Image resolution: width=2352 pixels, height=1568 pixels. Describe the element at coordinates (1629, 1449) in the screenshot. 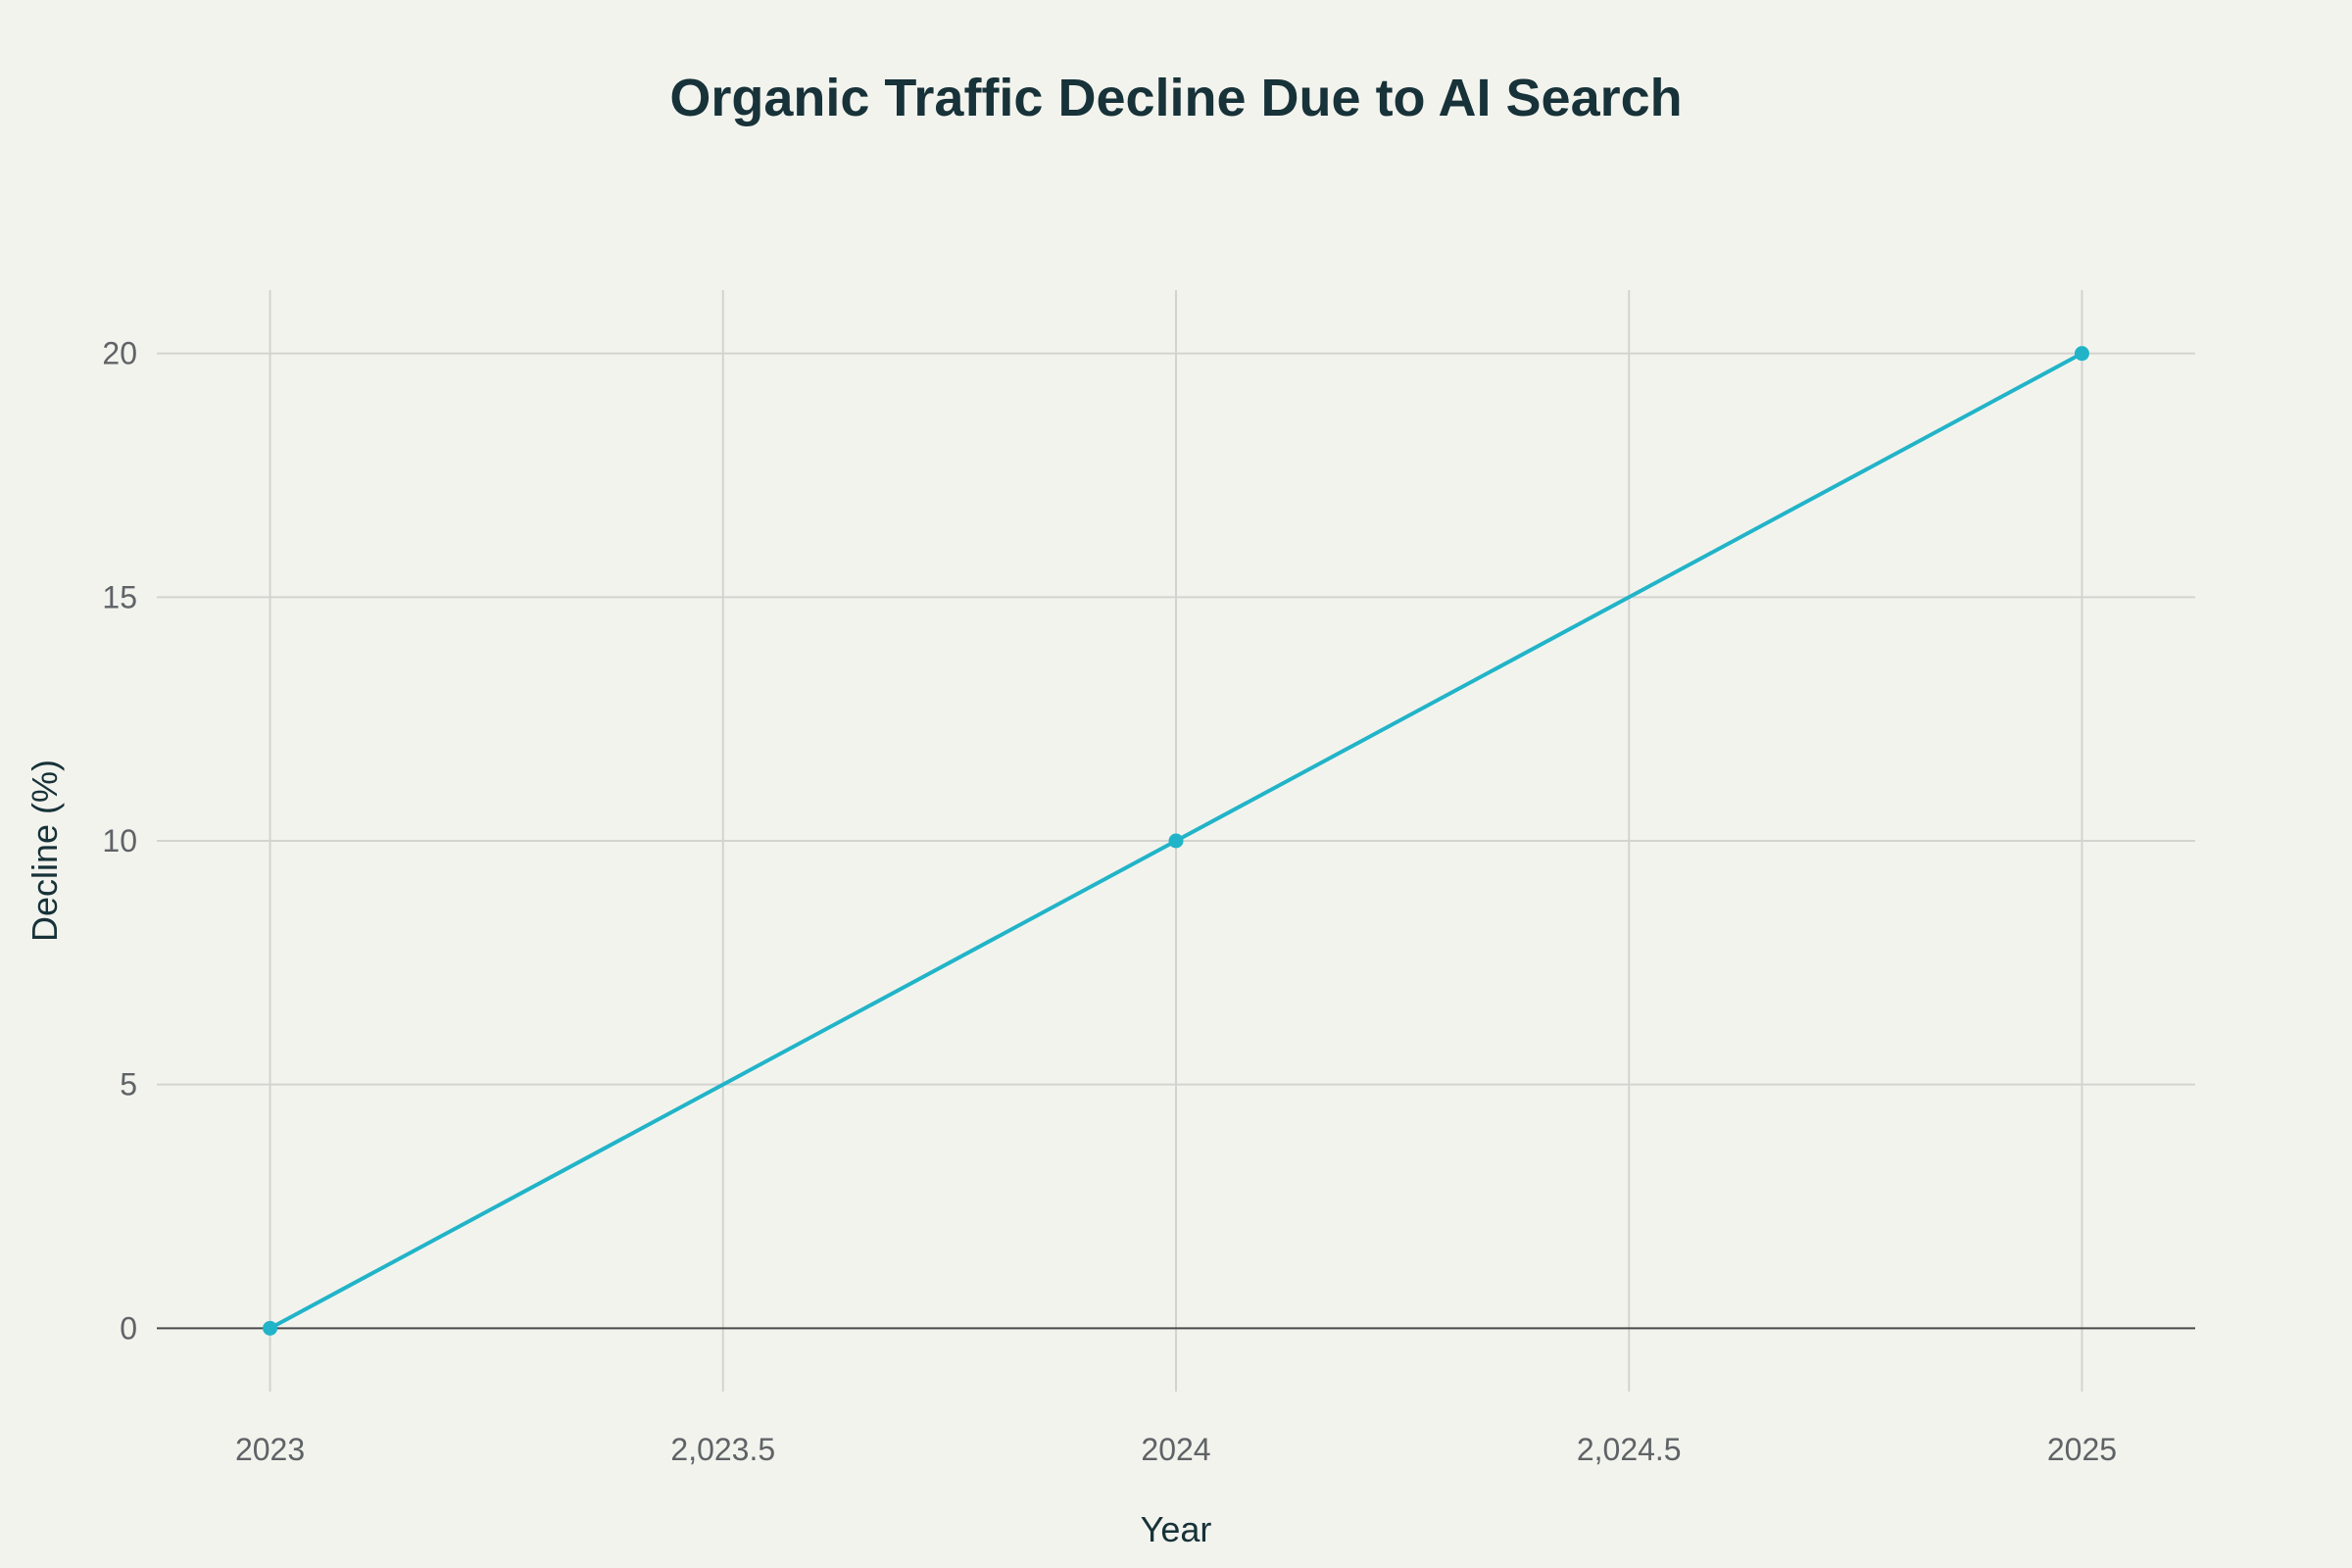

I see `x-tick-label: 2,024.5` at that location.